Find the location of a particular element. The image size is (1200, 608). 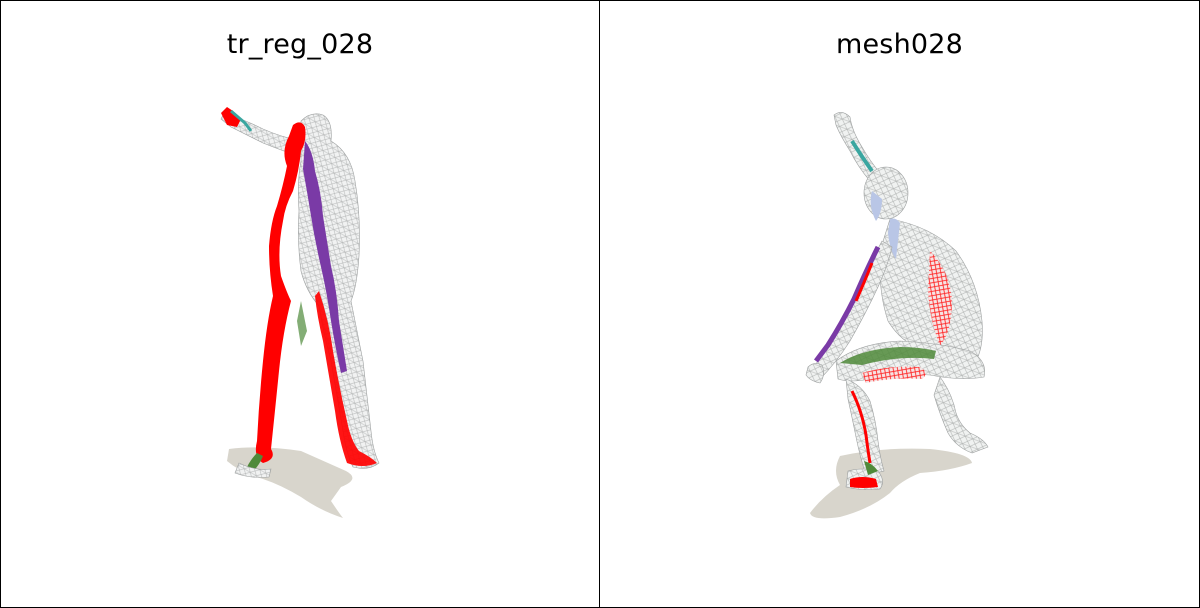

figure-arm-left is located at coordinates (261, 134).